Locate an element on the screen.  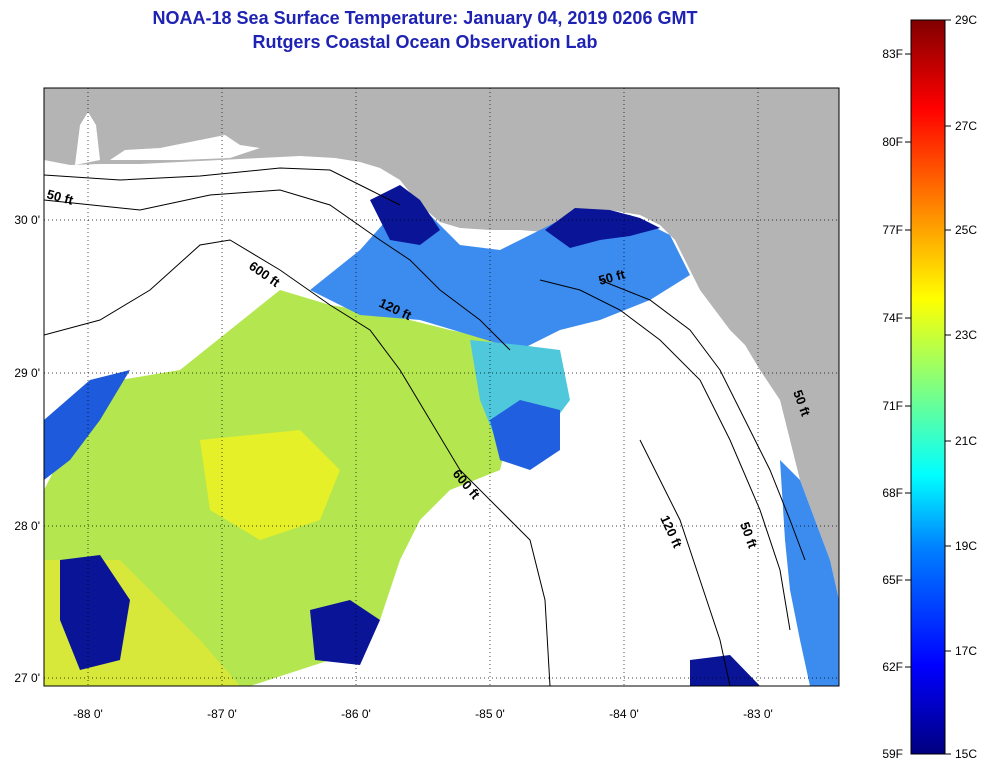
x-tick-label: -84 0' is located at coordinates (624, 714).